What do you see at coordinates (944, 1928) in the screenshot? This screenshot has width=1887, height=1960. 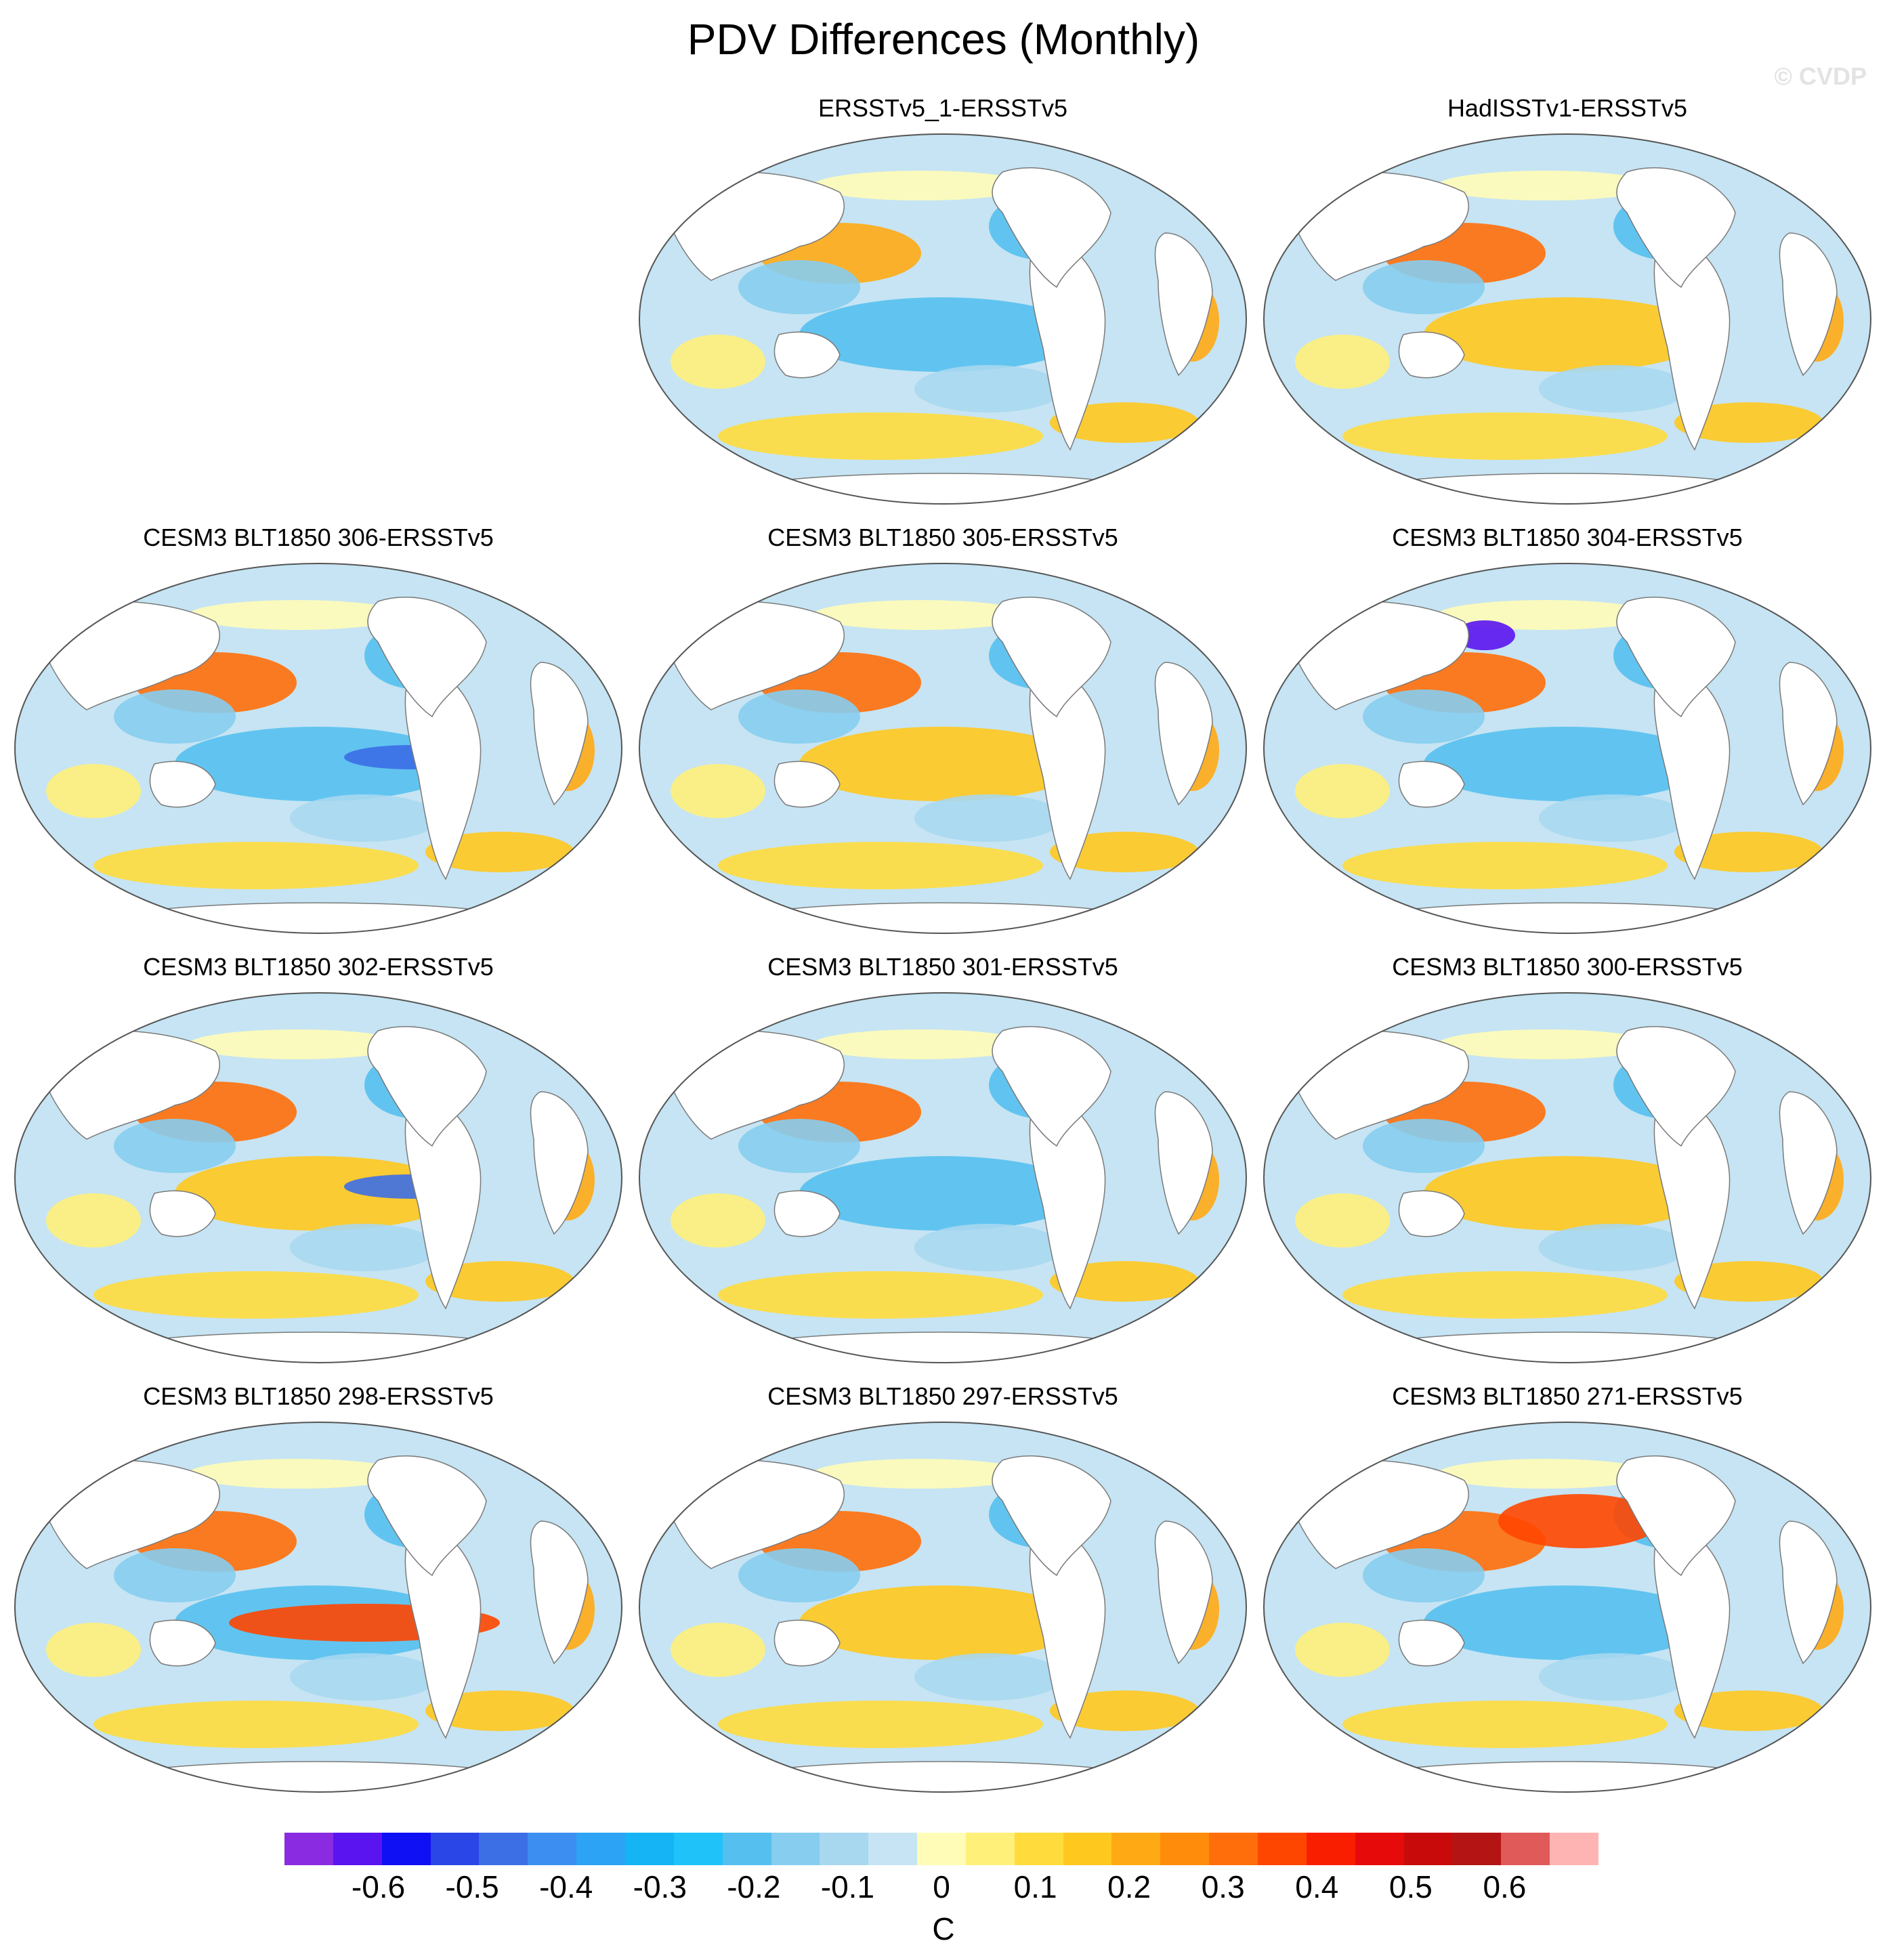 I see `colorbar-unit-label: C` at bounding box center [944, 1928].